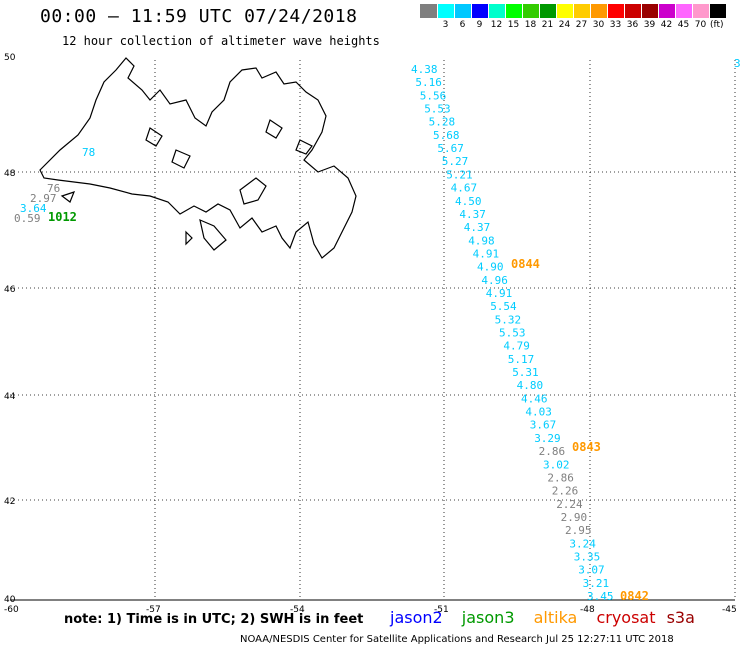 Image resolution: width=740 pixels, height=650 pixels. What do you see at coordinates (479, 25) in the screenshot?
I see `scale-label-3: 9` at bounding box center [479, 25].